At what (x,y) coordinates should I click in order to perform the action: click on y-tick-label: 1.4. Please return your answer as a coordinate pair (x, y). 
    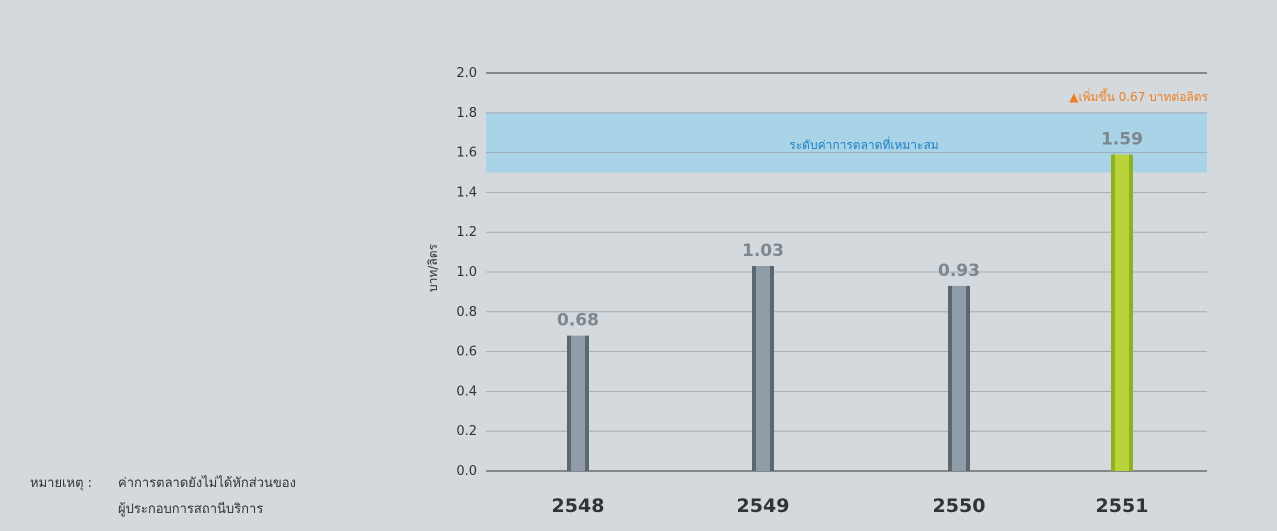
    Looking at the image, I should click on (466, 192).